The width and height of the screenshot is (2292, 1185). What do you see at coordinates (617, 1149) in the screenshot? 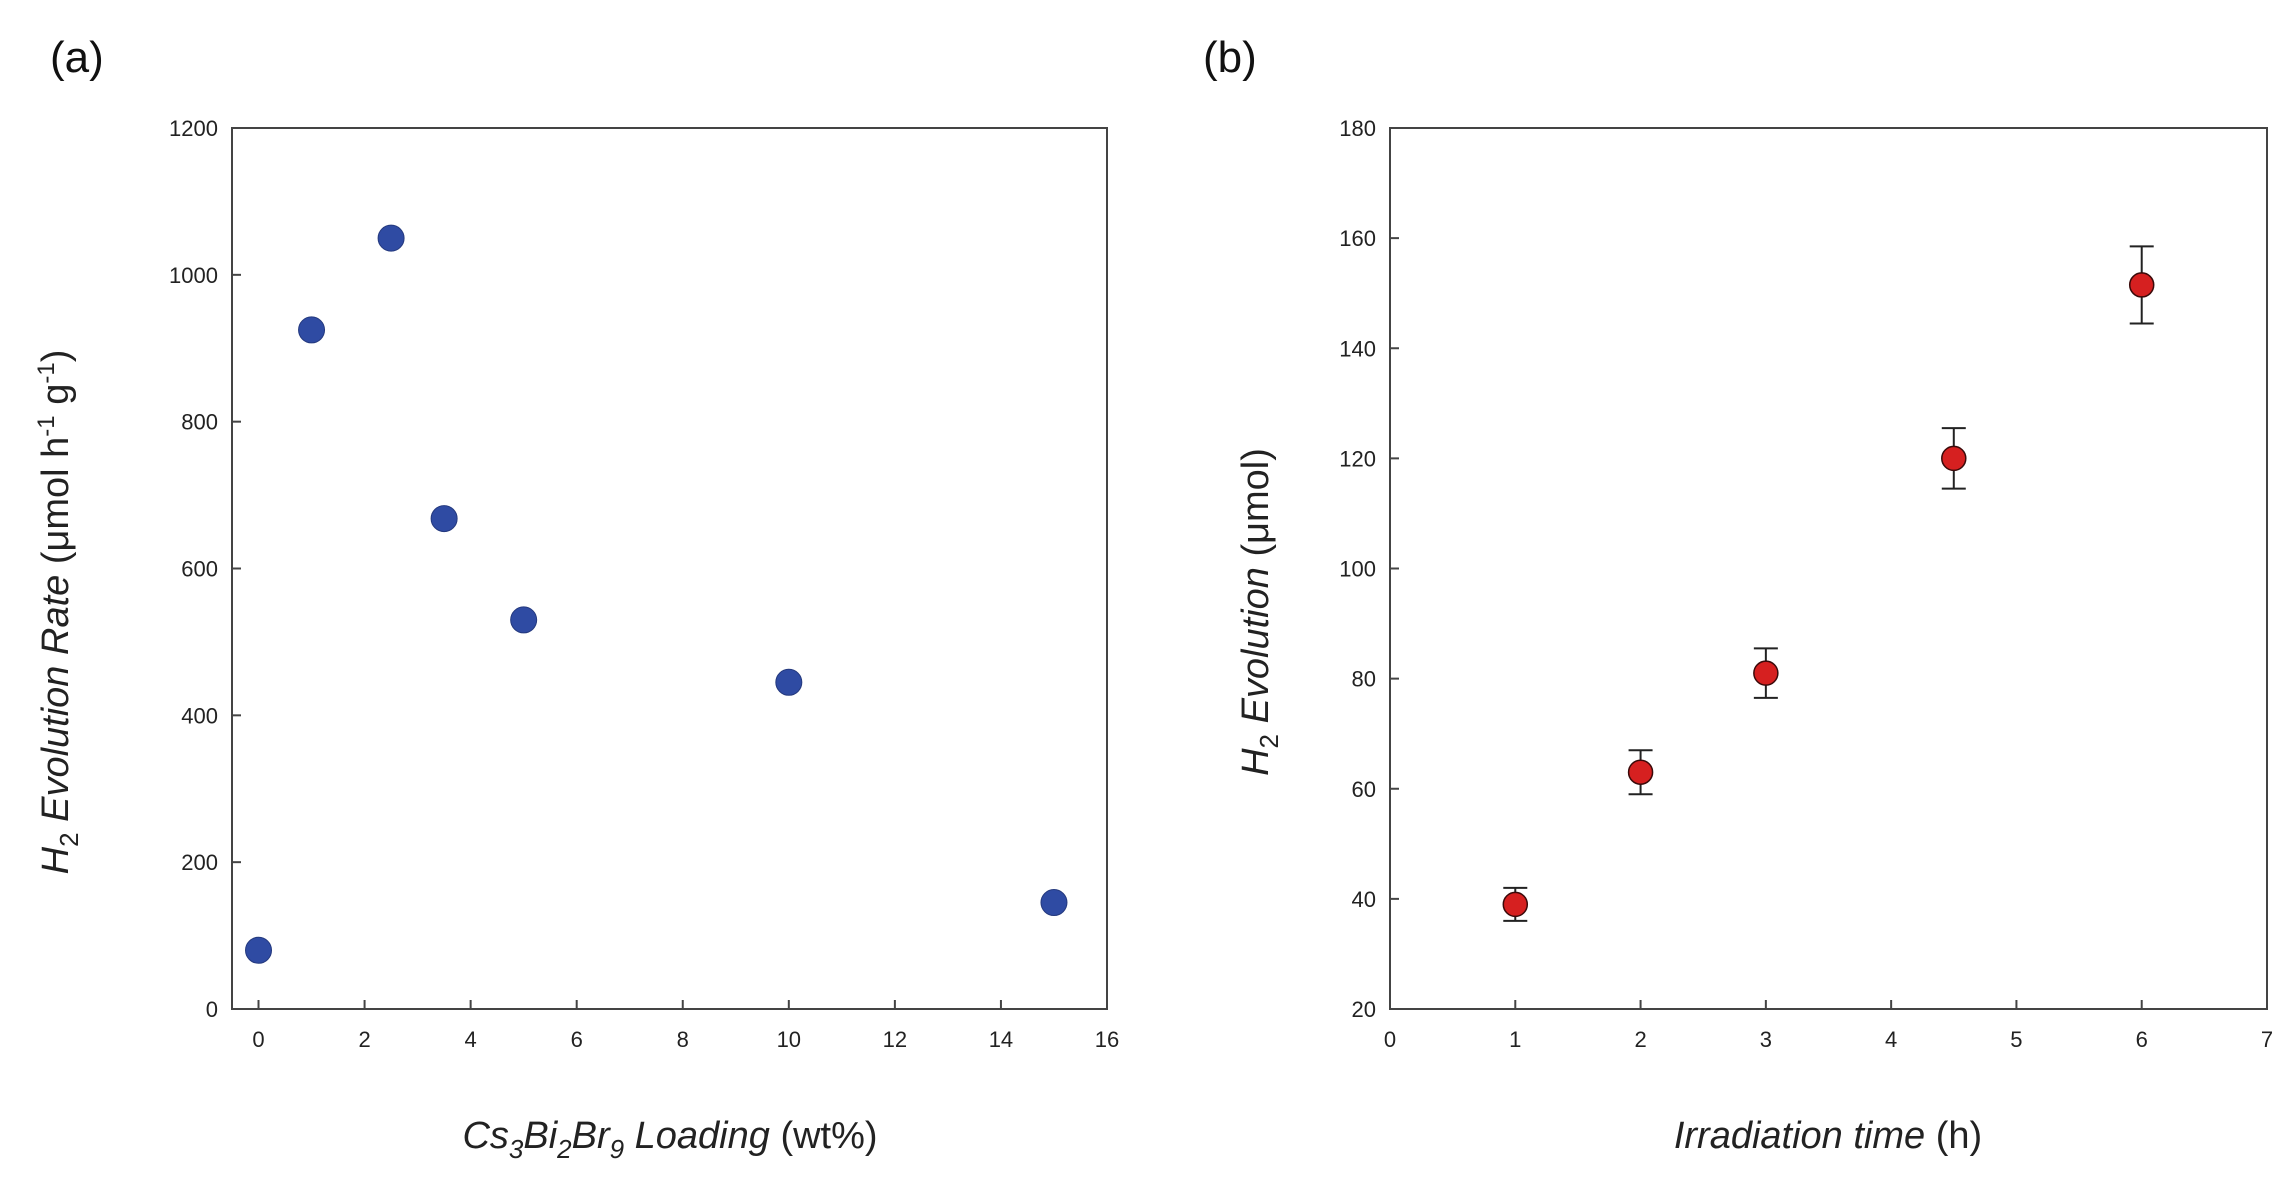
I see `a-xlabel-sub3: 9` at bounding box center [617, 1149].